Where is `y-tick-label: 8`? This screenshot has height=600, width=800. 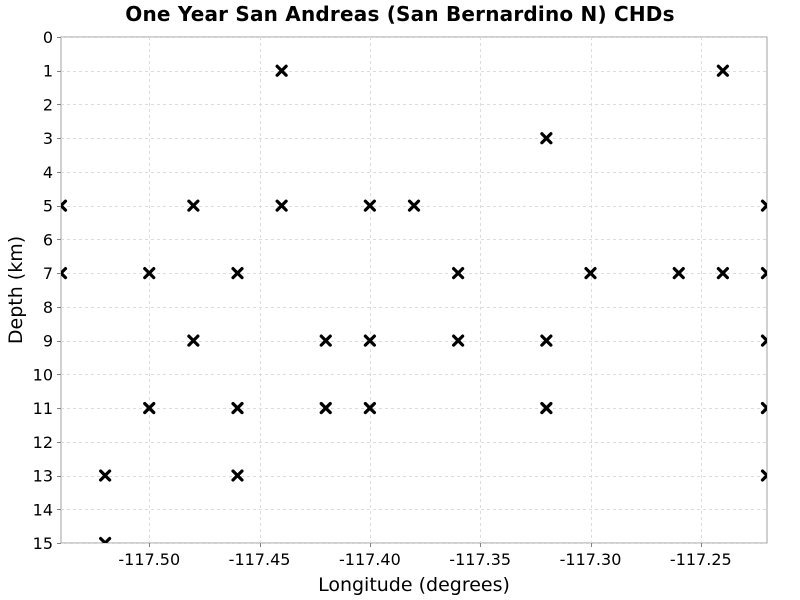 y-tick-label: 8 is located at coordinates (48, 307).